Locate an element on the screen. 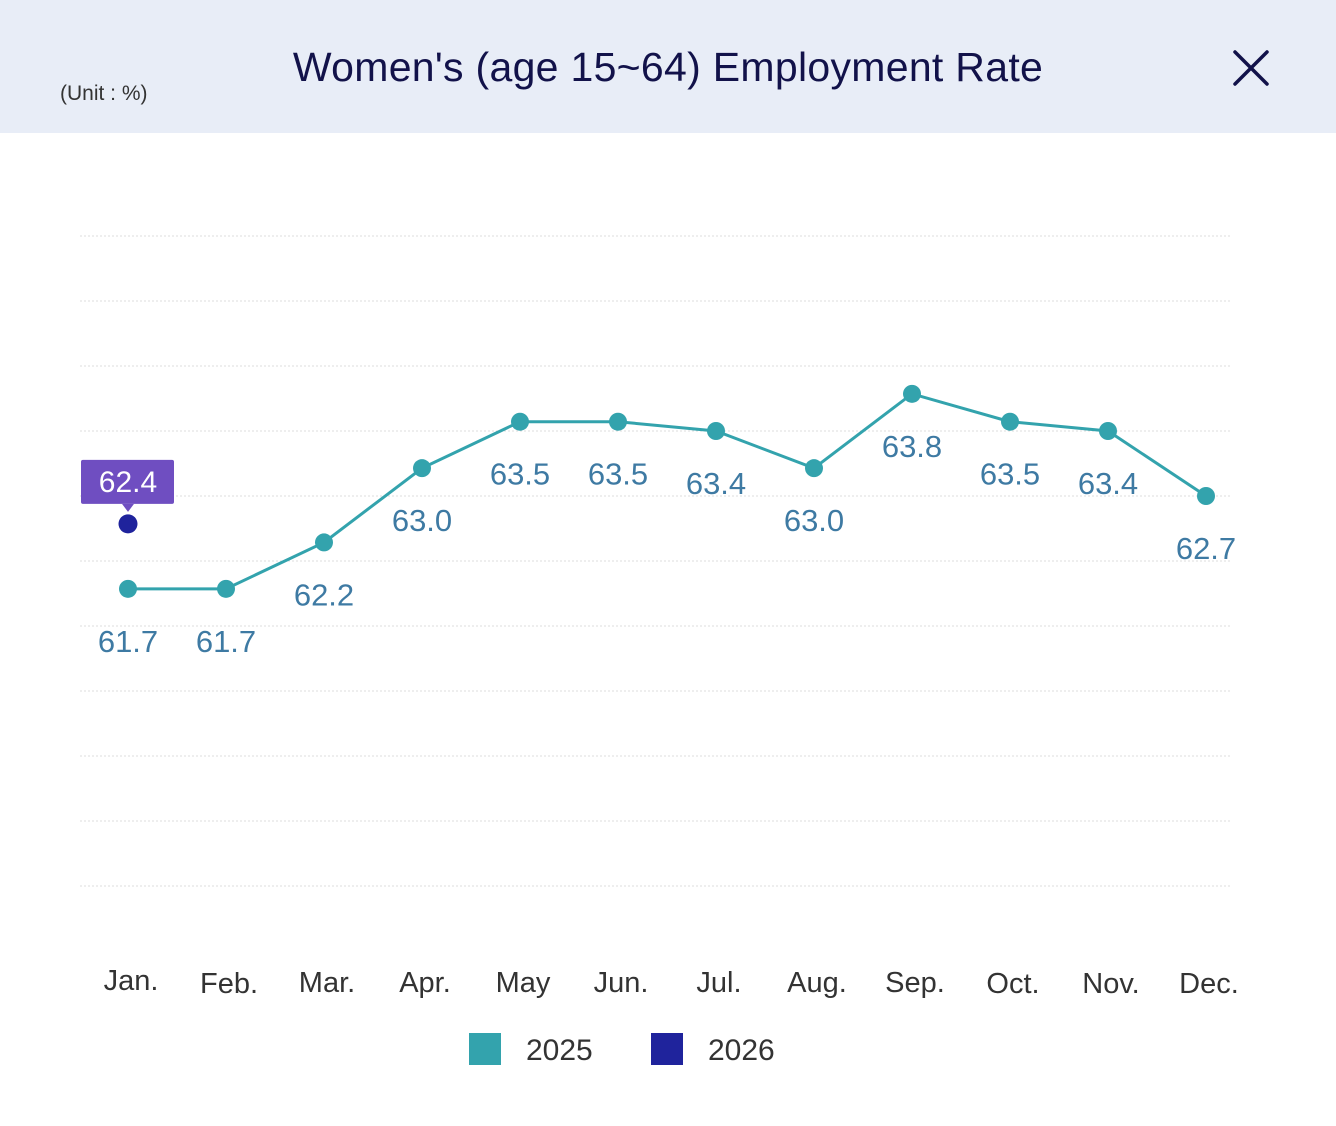 Image resolution: width=1336 pixels, height=1126 pixels. x-tick-label: Aug. is located at coordinates (817, 983).